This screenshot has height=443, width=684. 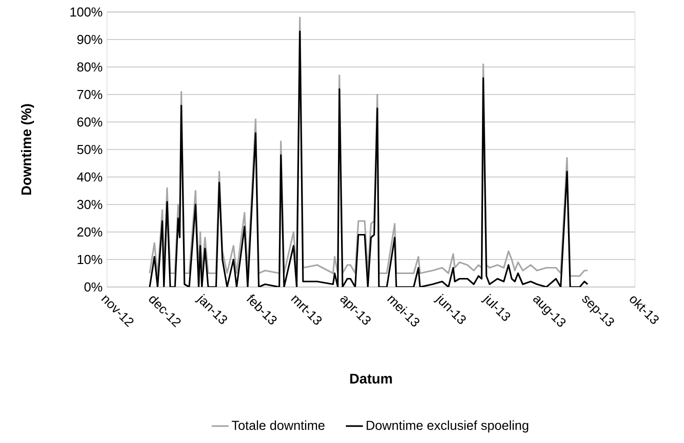 What do you see at coordinates (89, 149) in the screenshot?
I see `y-tick-label: 50%` at bounding box center [89, 149].